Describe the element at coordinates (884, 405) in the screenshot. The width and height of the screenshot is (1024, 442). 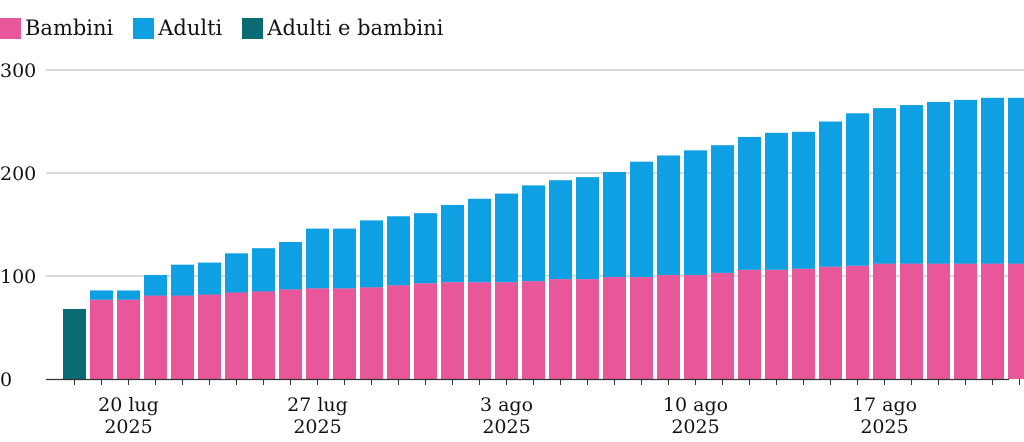
I see `x-tick-label: 17 ago` at that location.